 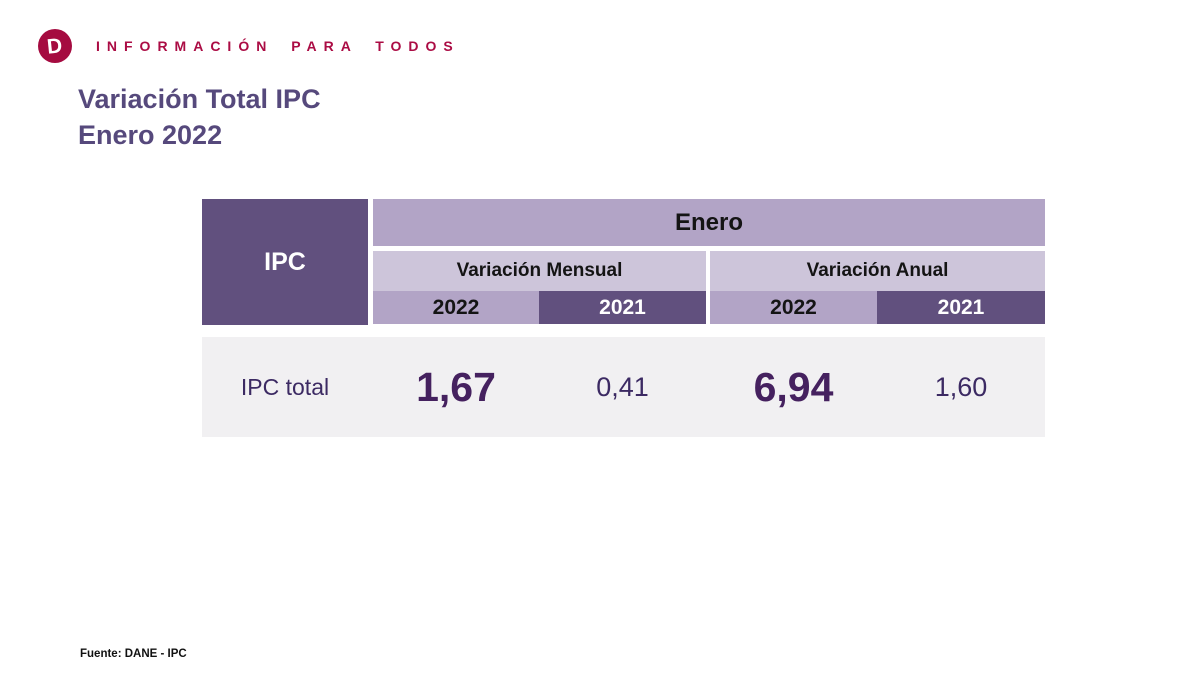 I want to click on table-corner-ipc: IPC, so click(x=285, y=262).